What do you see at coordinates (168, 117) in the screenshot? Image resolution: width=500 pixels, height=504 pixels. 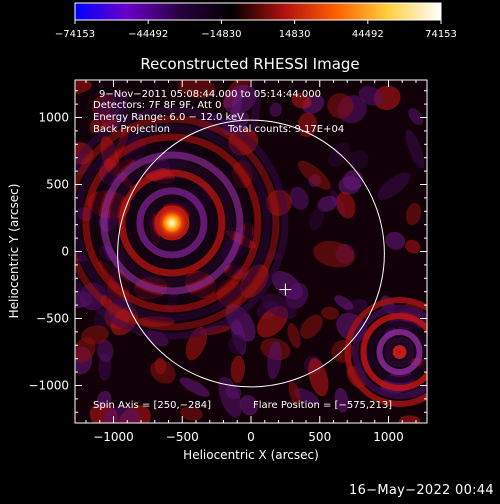 I see `annotation-energy: Energy Range: 6.0 − 12.0 keV` at bounding box center [168, 117].